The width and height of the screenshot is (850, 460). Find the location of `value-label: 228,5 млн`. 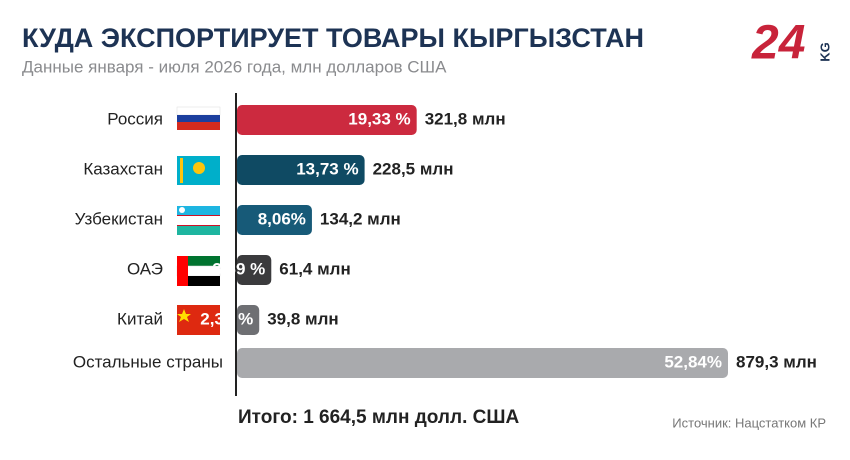

value-label: 228,5 млн is located at coordinates (413, 168).